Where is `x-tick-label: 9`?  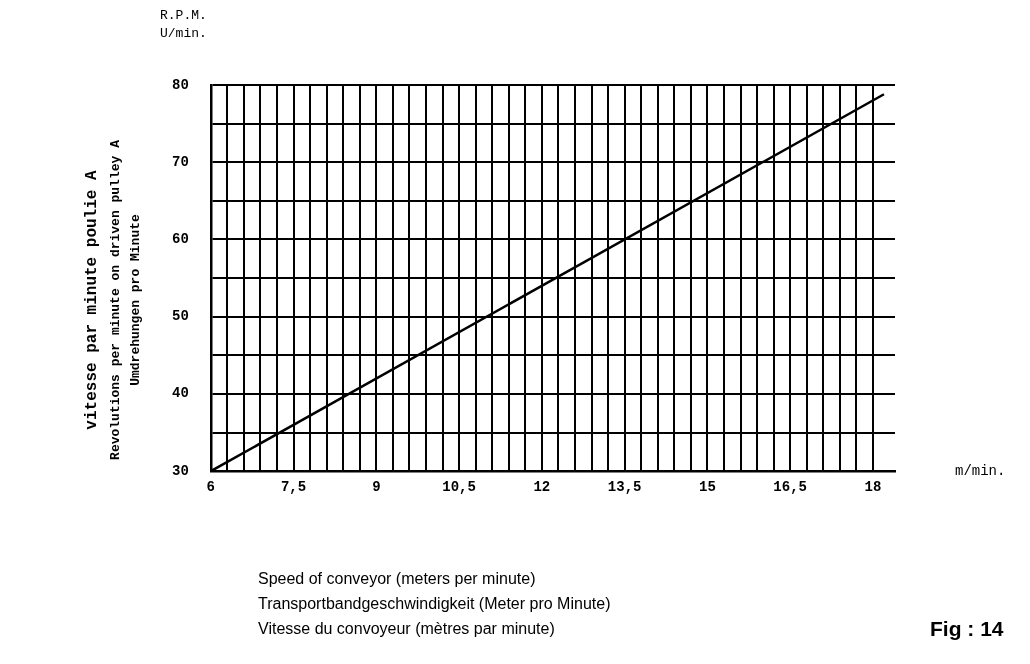 x-tick-label: 9 is located at coordinates (376, 487).